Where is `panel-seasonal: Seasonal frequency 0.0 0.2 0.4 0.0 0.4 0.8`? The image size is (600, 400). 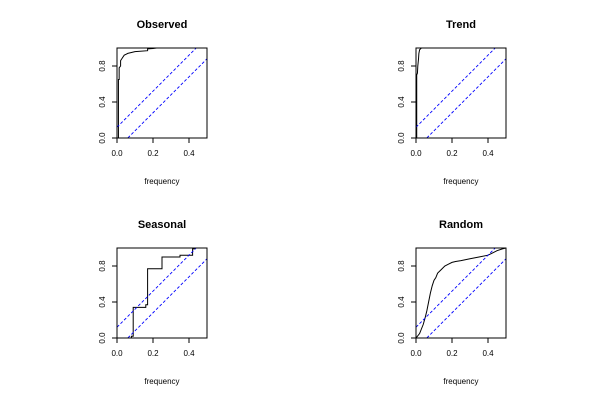
panel-seasonal: Seasonal frequency 0.0 0.2 0.4 0.0 0.4 0.8 is located at coordinates (153, 302).